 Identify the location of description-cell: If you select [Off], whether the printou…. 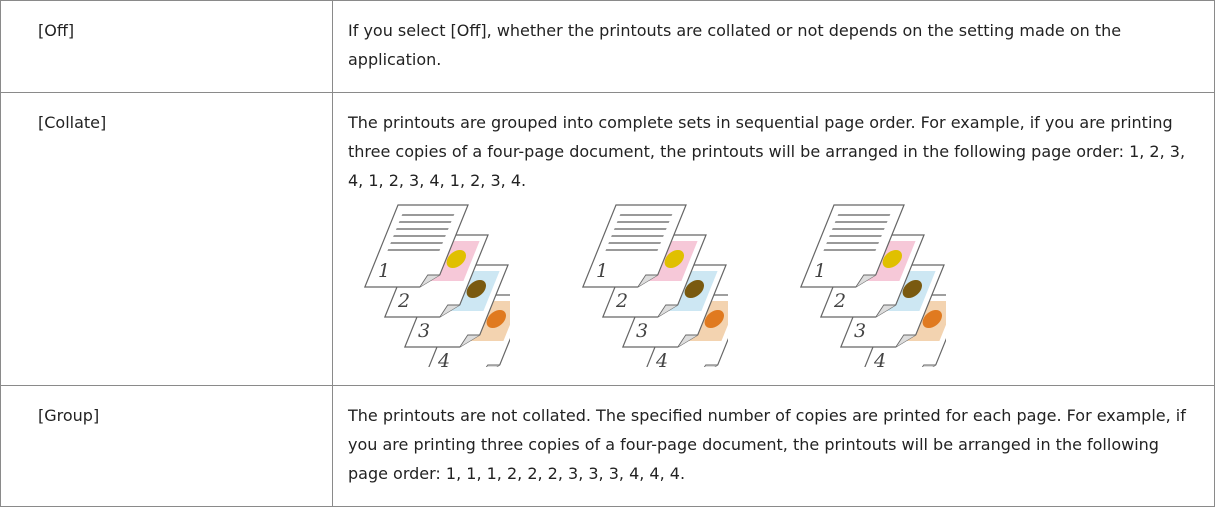
(773, 46).